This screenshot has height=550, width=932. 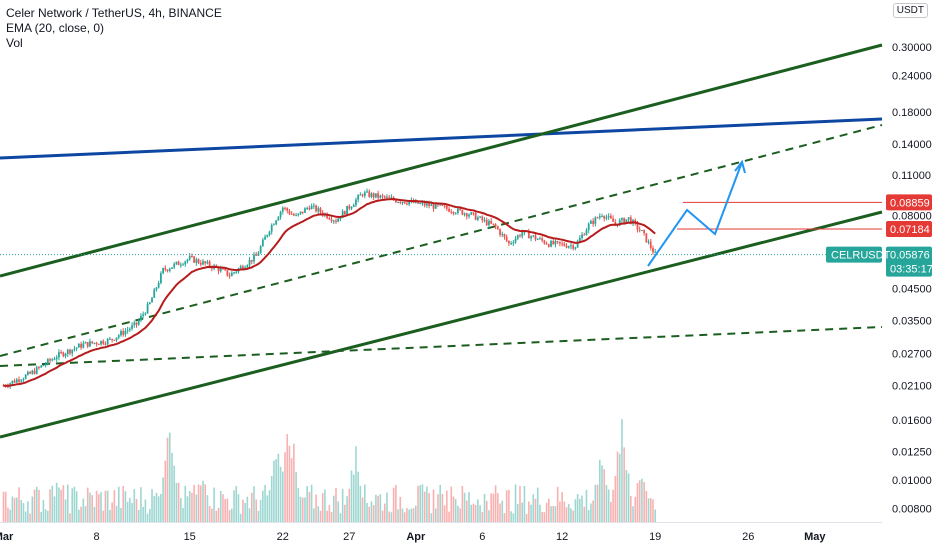 What do you see at coordinates (14, 43) in the screenshot?
I see `legend-volume: Vol` at bounding box center [14, 43].